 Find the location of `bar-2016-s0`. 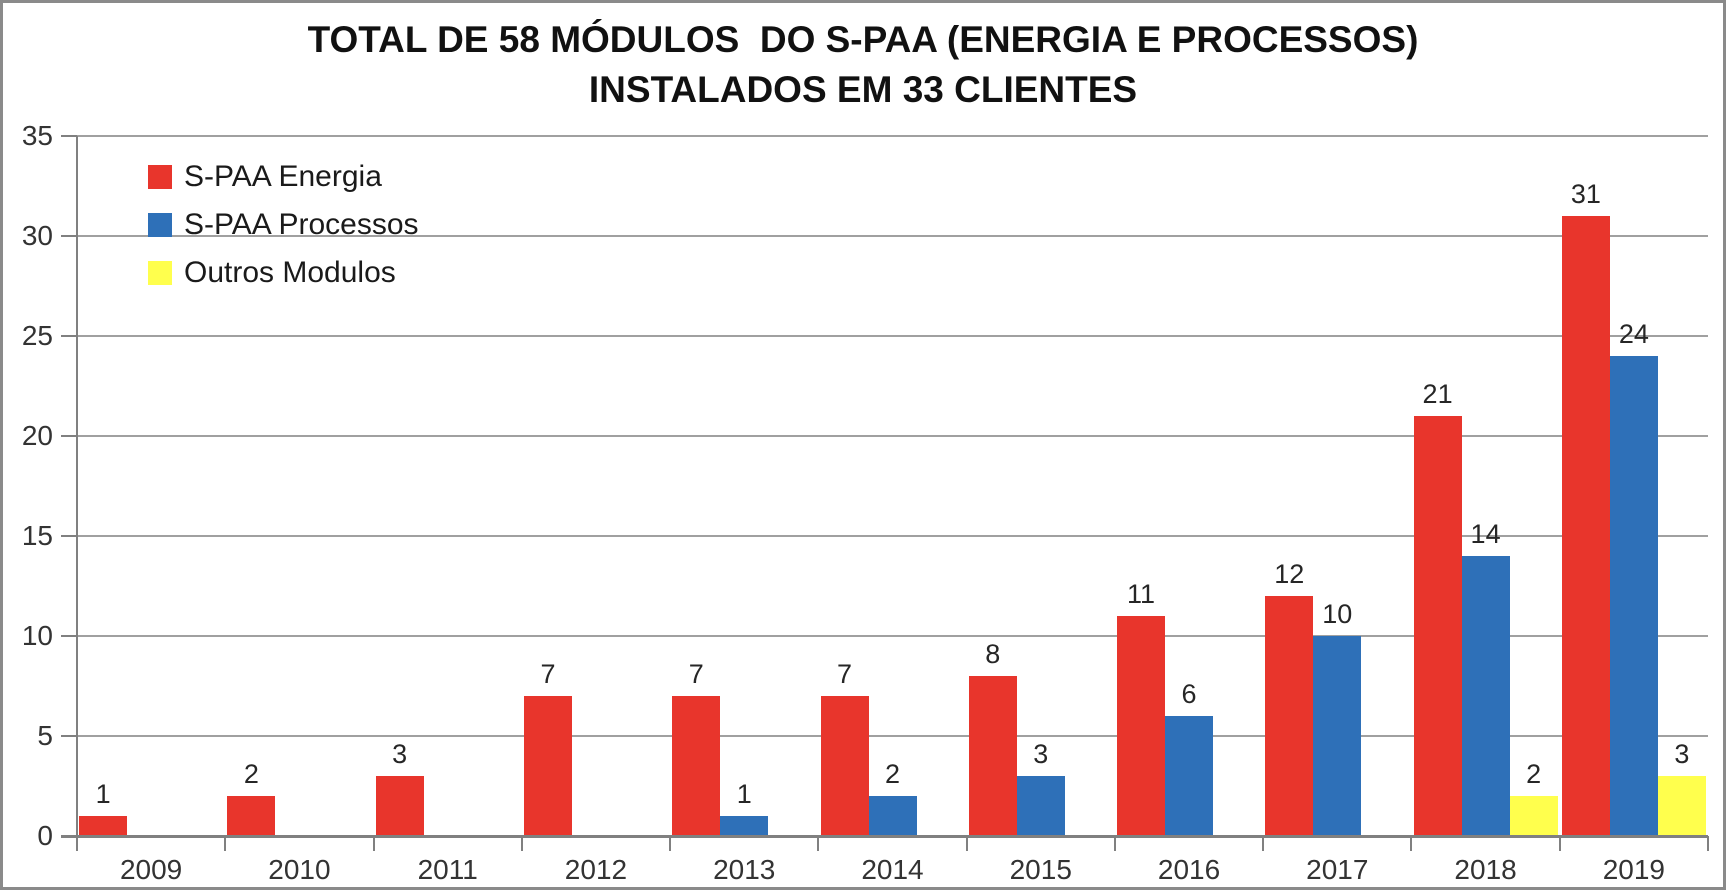

bar-2016-s0 is located at coordinates (1141, 726).